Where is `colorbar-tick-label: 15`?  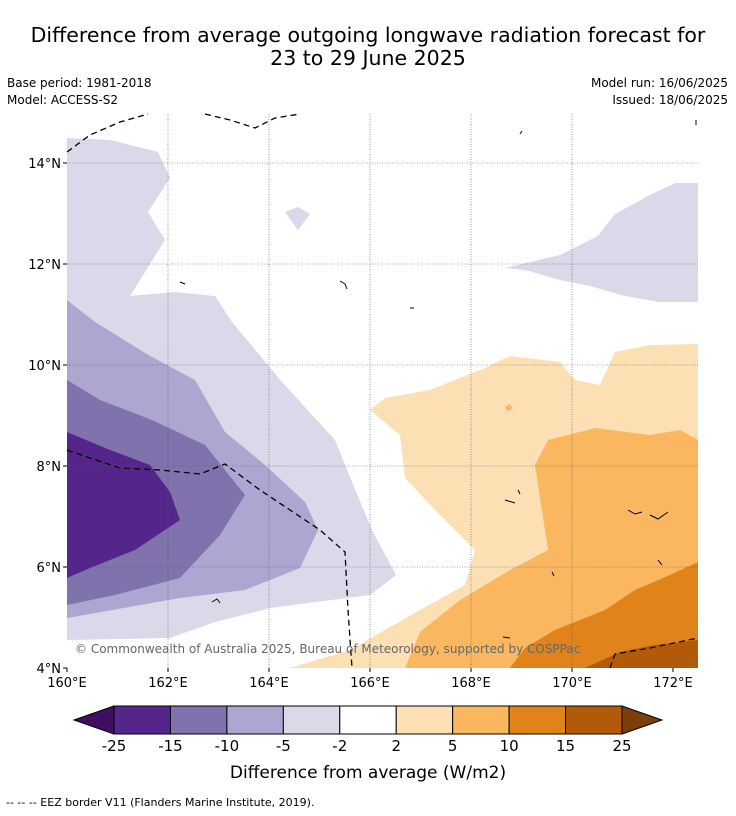
colorbar-tick-label: 15 is located at coordinates (565, 746).